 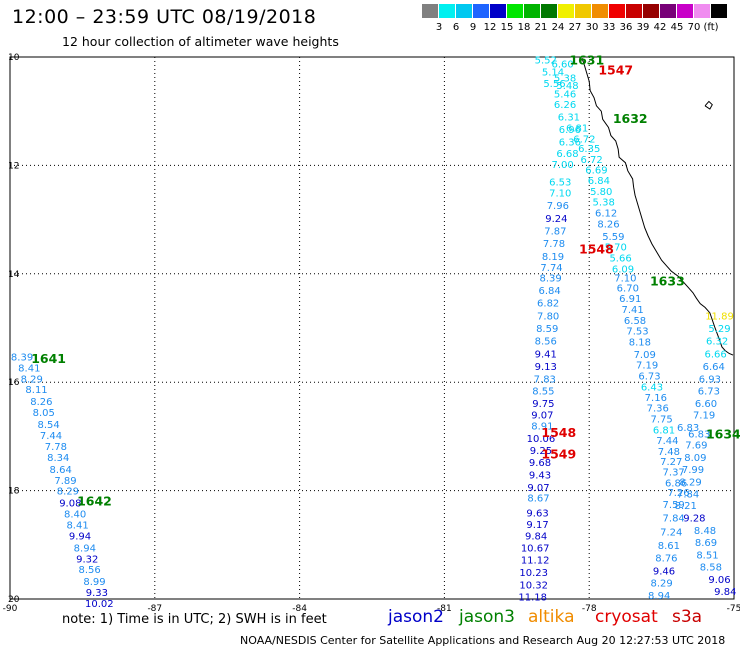 I want to click on wave-height-value: 7.96, so click(x=558, y=206).